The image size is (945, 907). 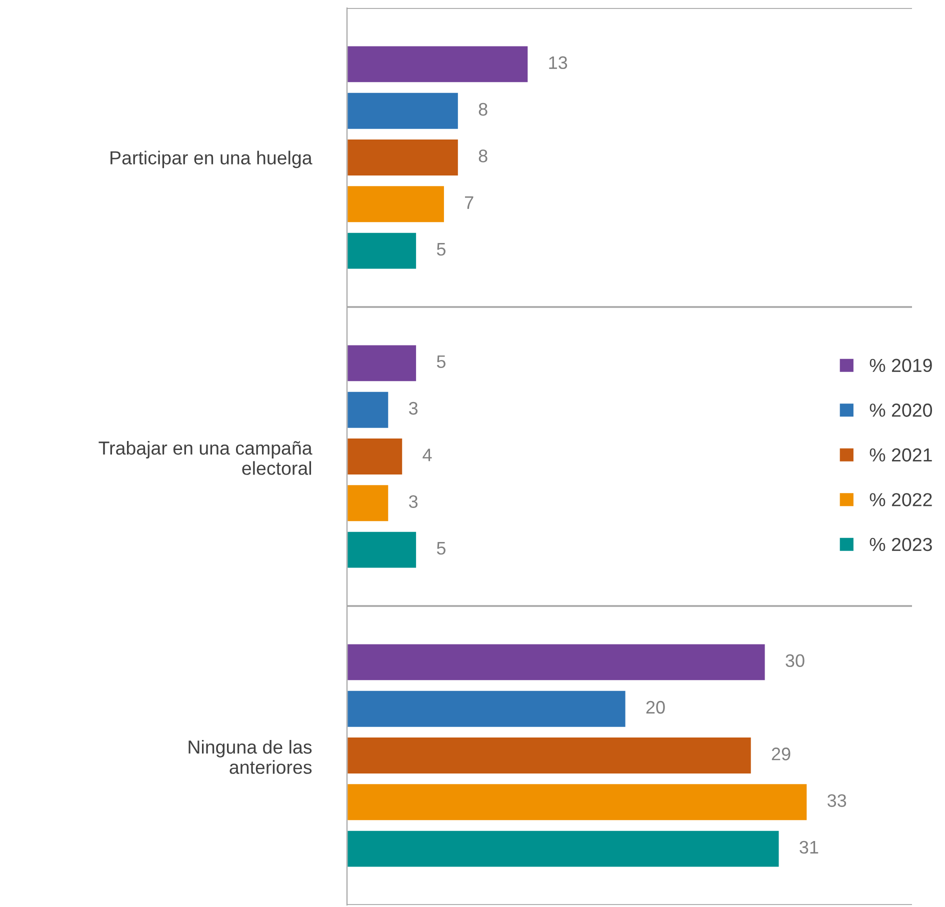 I want to click on data-label: 7, so click(x=469, y=202).